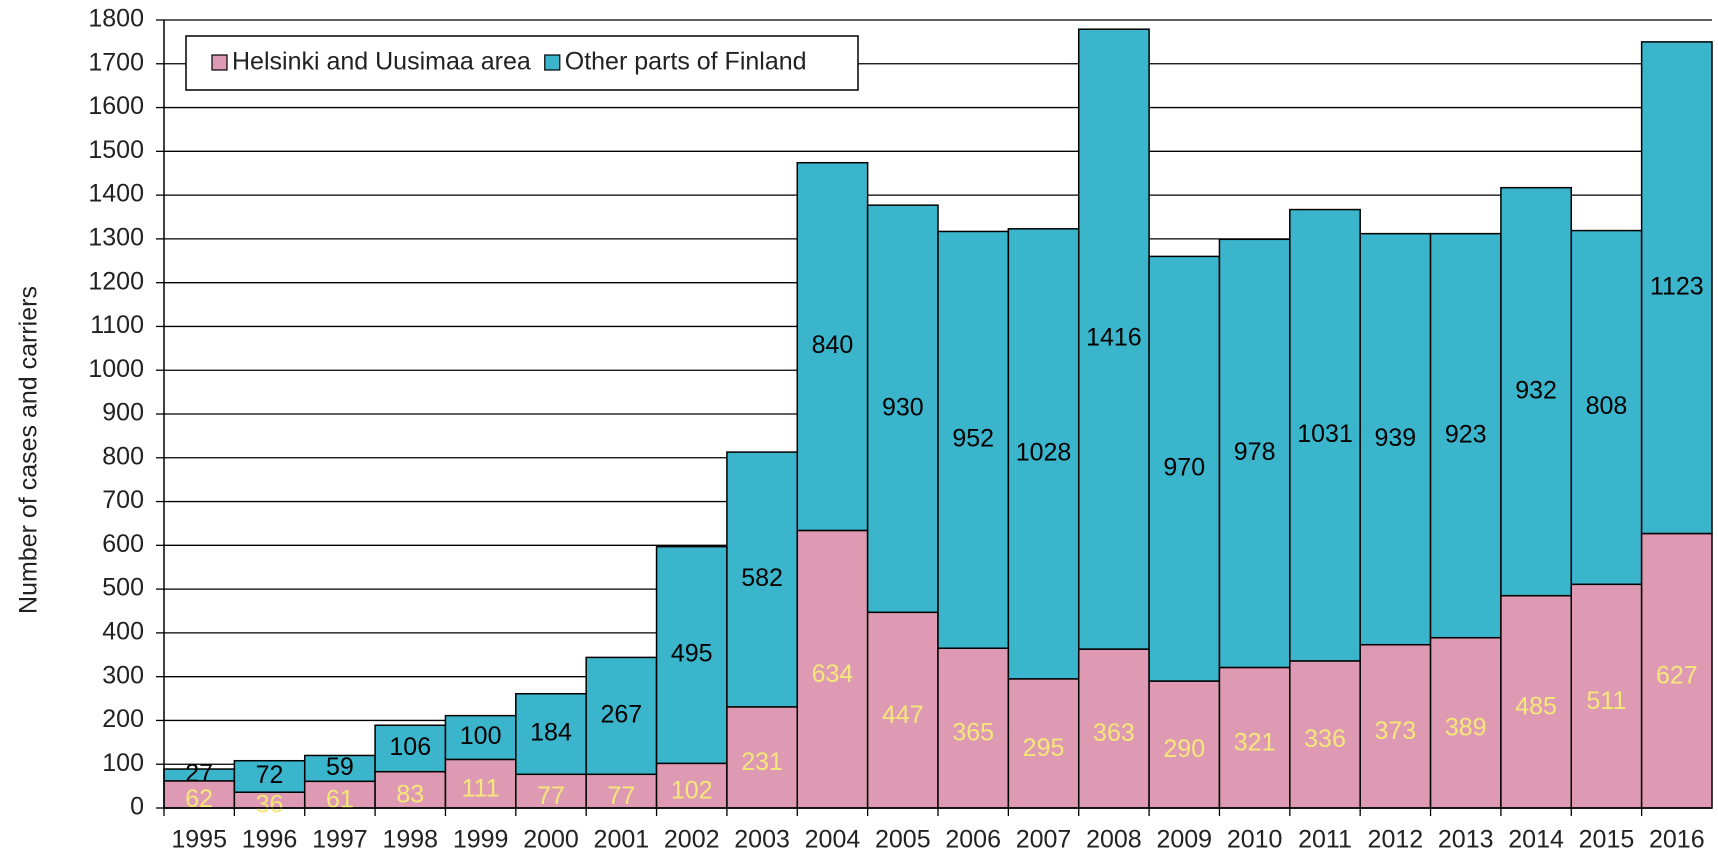 This screenshot has width=1718, height=855. Describe the element at coordinates (123, 500) in the screenshot. I see `y-tick-label: 700` at that location.